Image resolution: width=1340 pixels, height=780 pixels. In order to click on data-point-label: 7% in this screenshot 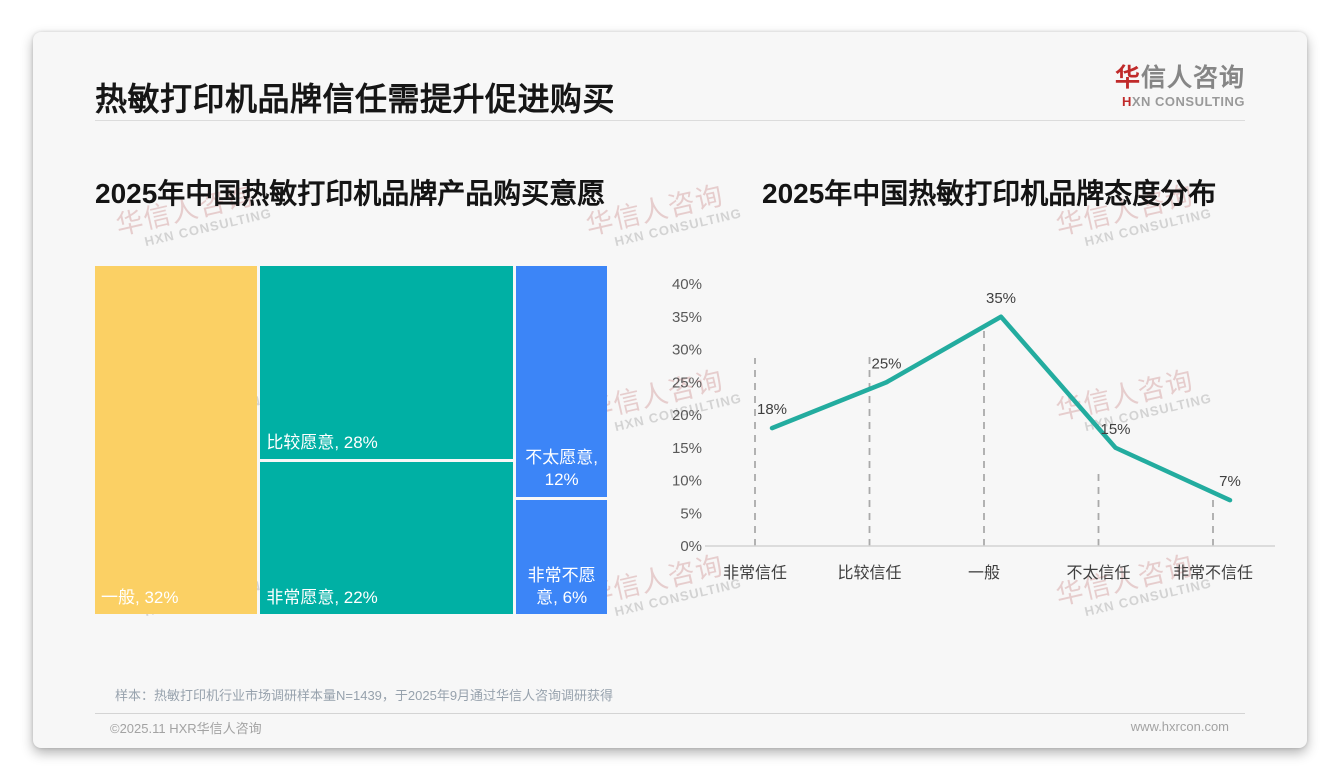, I will do `click(1230, 481)`.